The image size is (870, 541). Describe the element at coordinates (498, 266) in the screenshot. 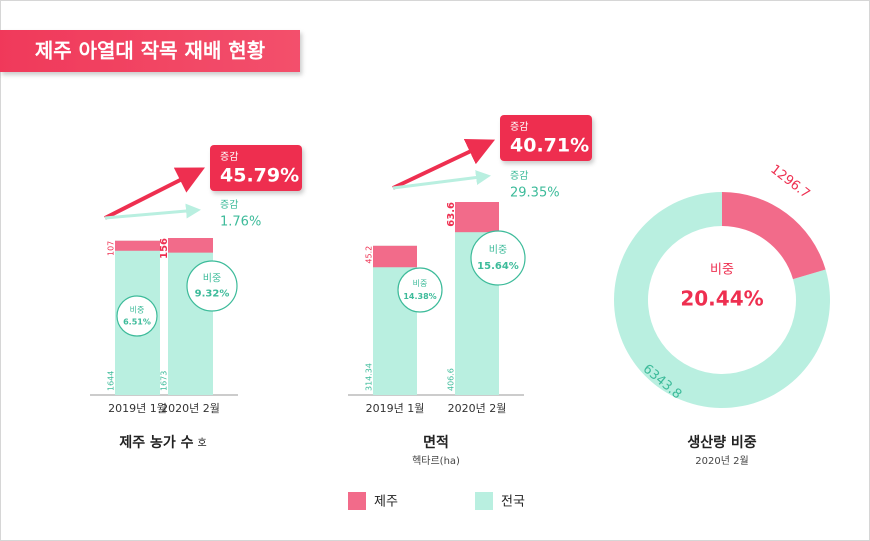

I see `share-value: 15.64%` at that location.